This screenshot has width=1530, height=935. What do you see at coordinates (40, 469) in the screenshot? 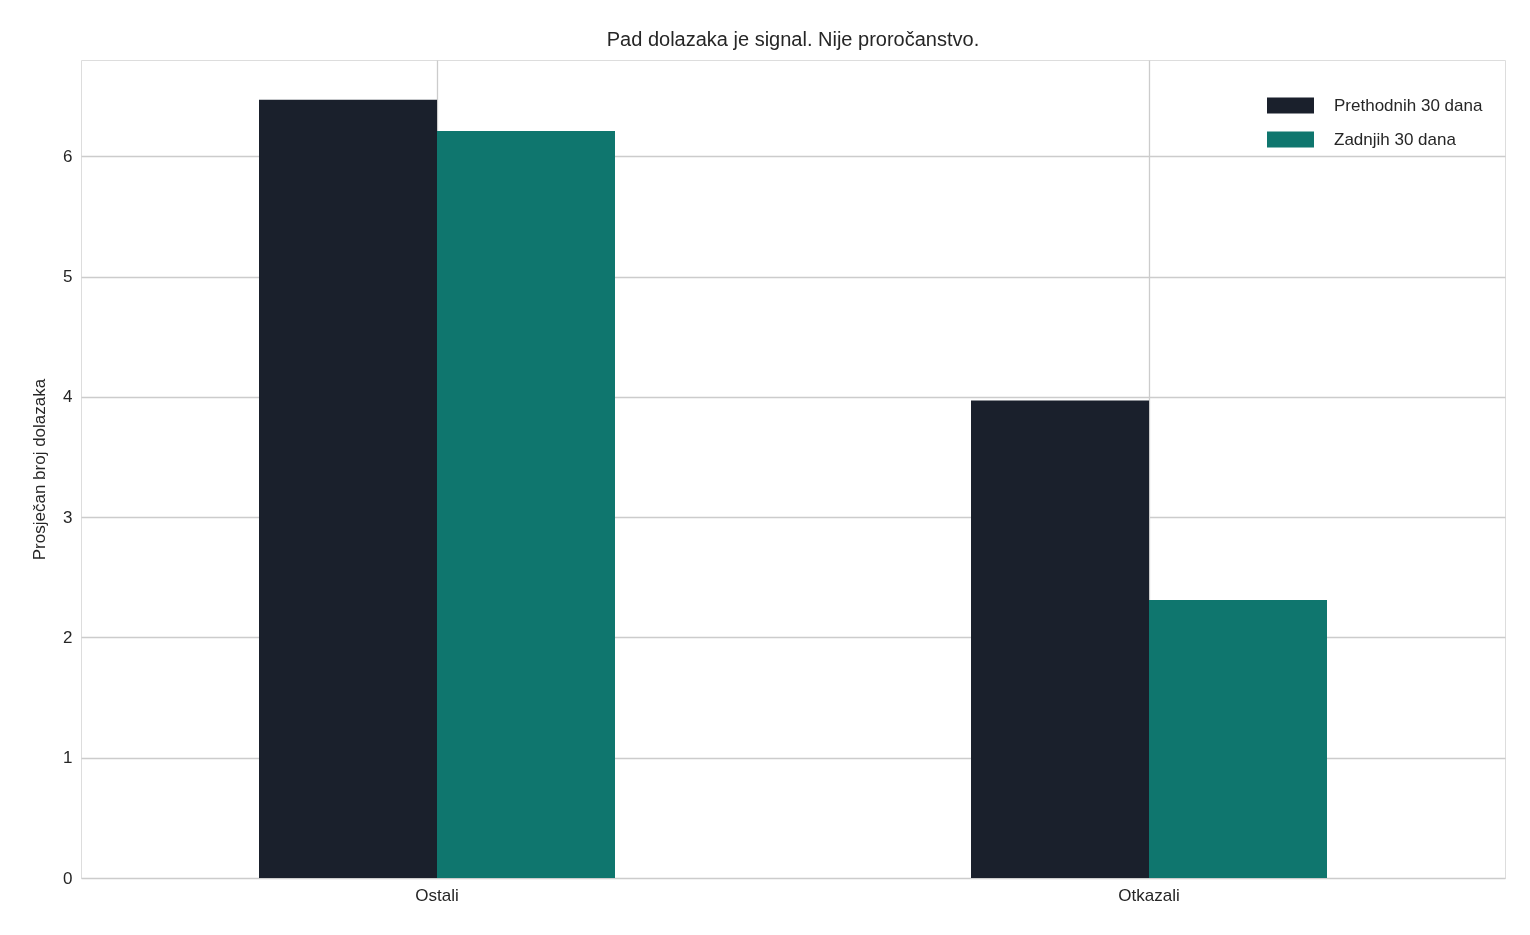
I see `y-axis-title: Prosječan broj dolazaka` at bounding box center [40, 469].